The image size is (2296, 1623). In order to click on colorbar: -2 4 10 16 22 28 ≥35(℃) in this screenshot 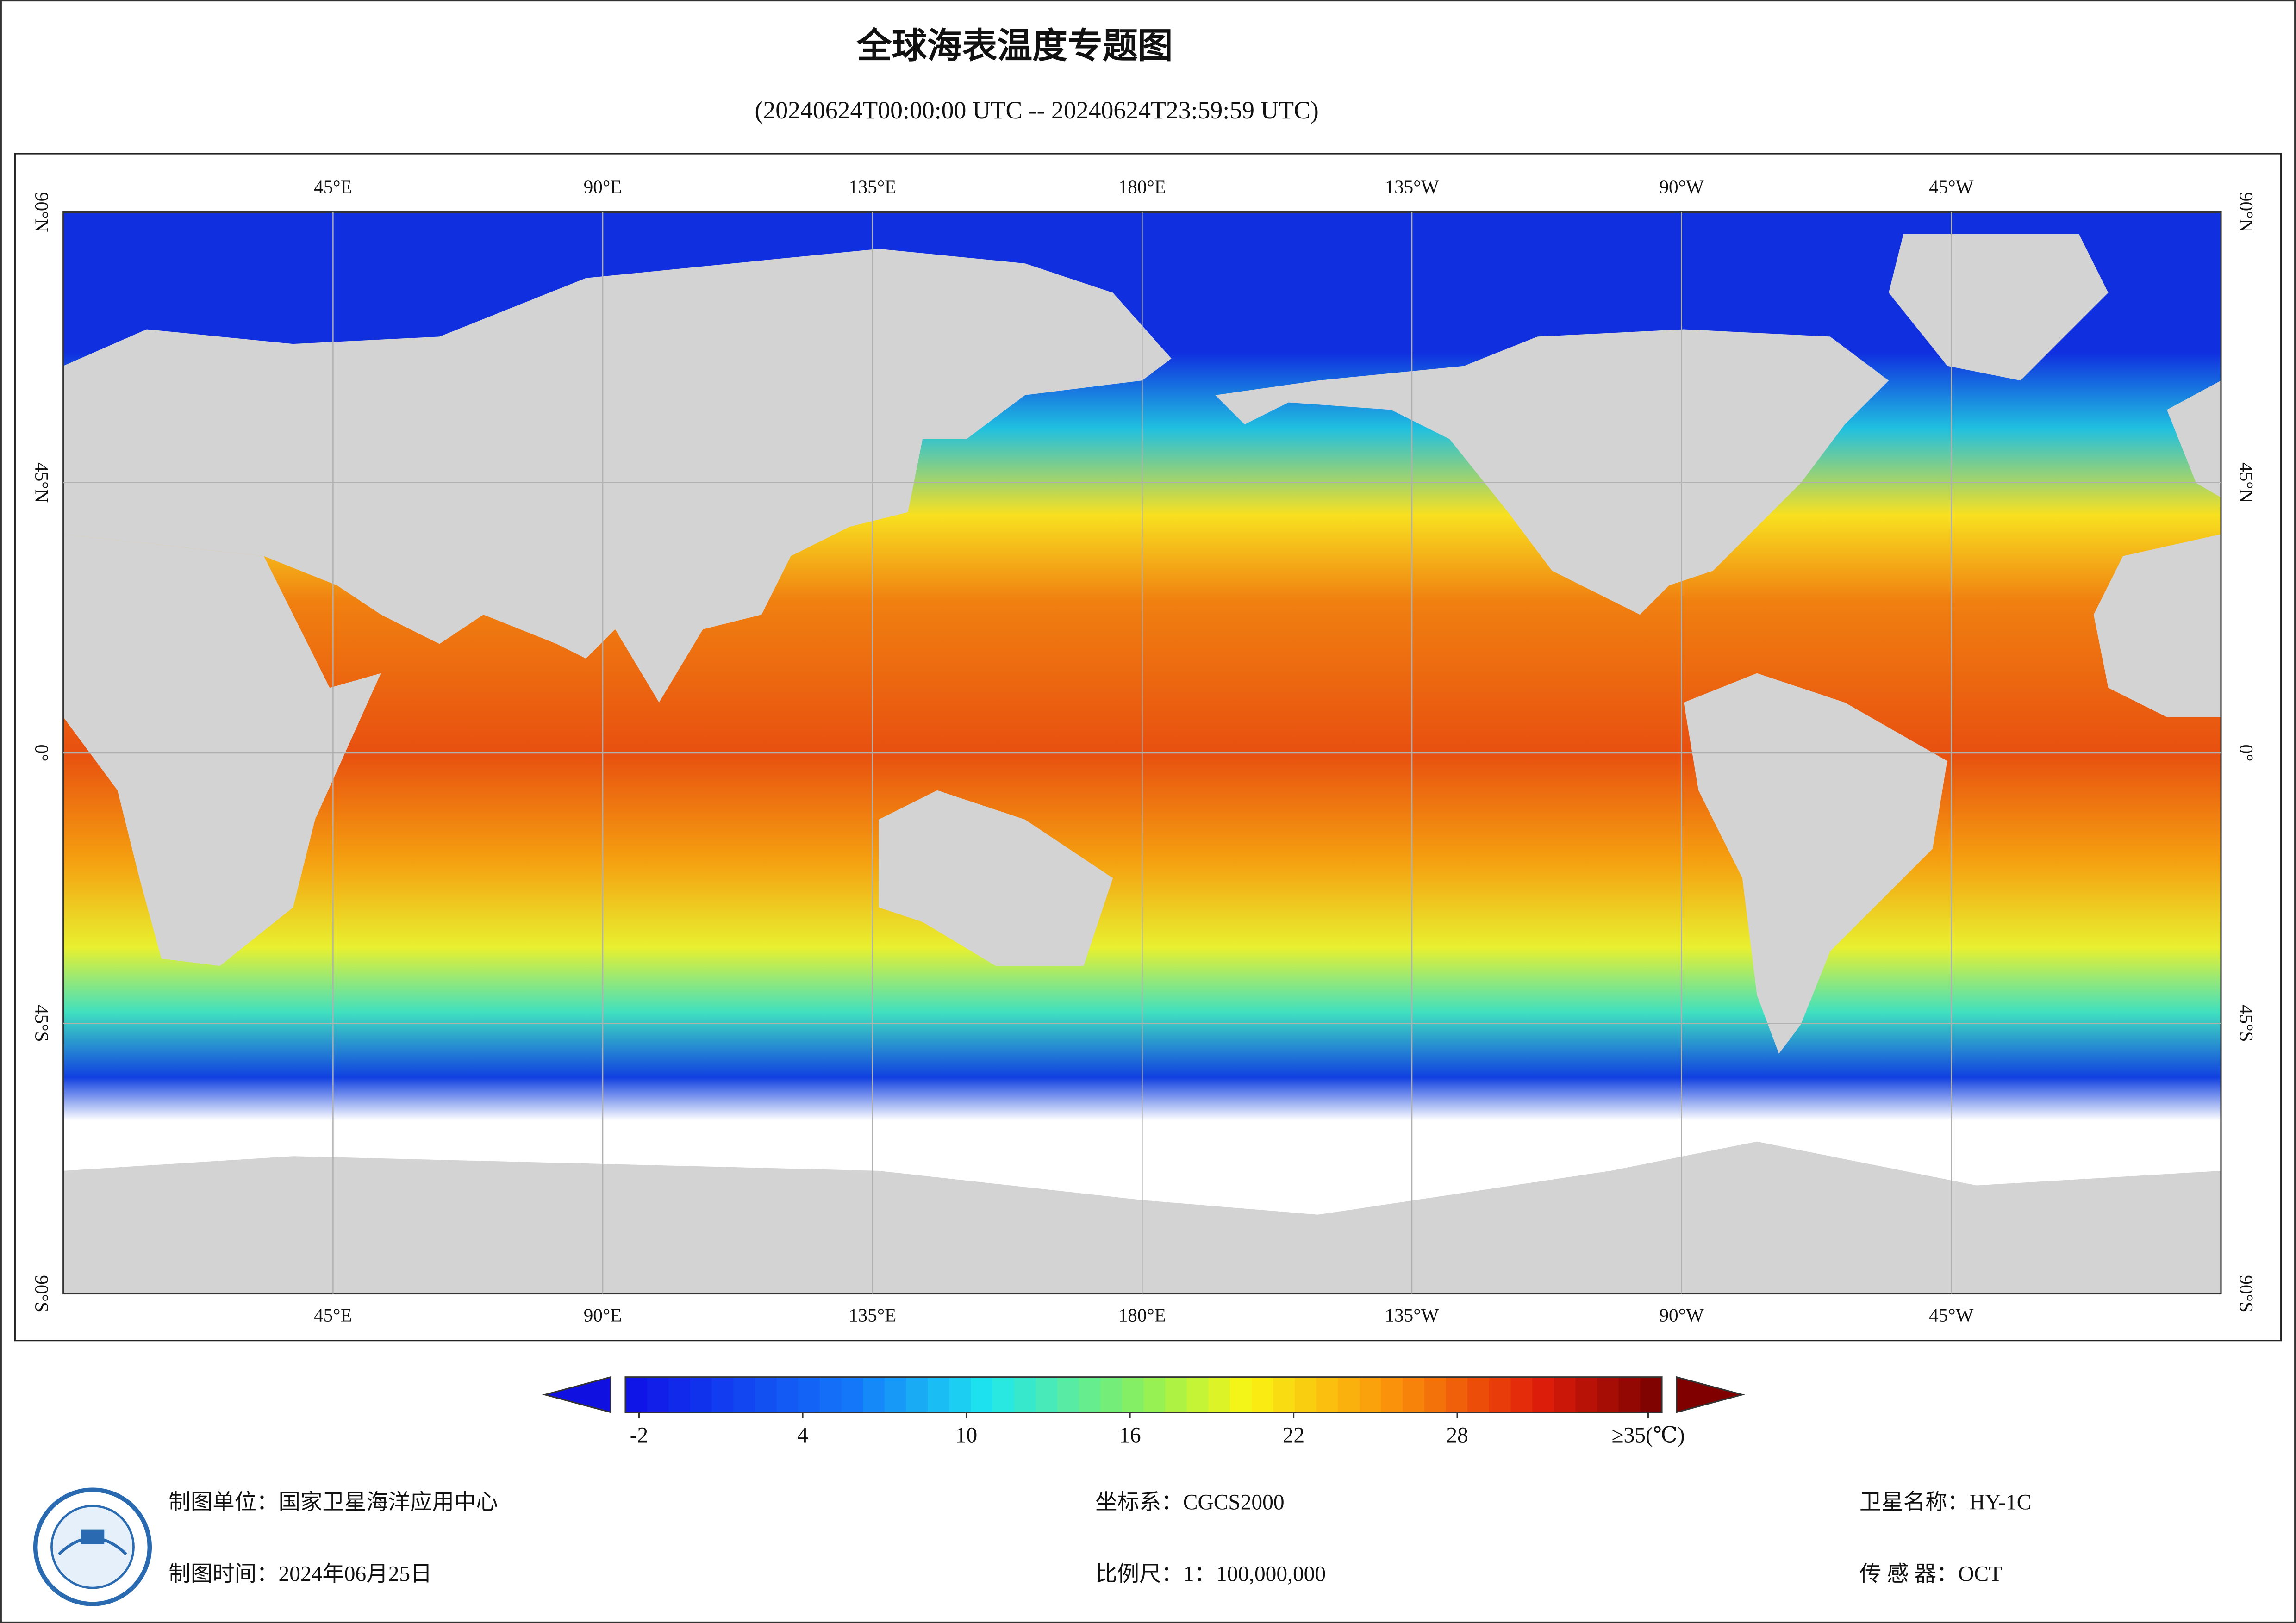, I will do `click(1154, 1411)`.